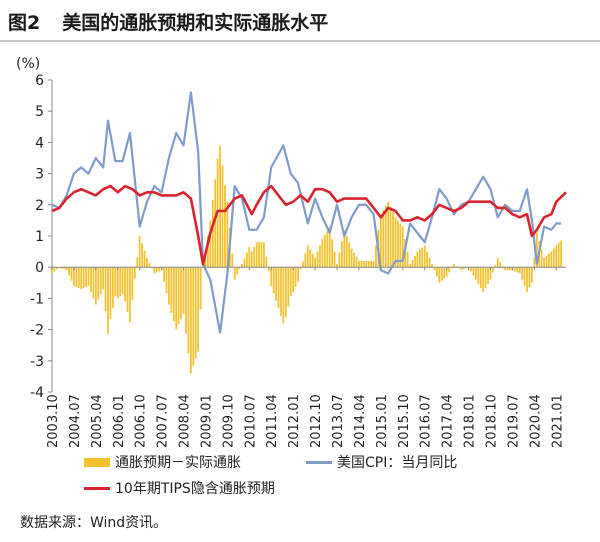  What do you see at coordinates (41, 237) in the screenshot?
I see `y-axis: -4 -3 -2 -1 0 1 2 3 4 5 6` at bounding box center [41, 237].